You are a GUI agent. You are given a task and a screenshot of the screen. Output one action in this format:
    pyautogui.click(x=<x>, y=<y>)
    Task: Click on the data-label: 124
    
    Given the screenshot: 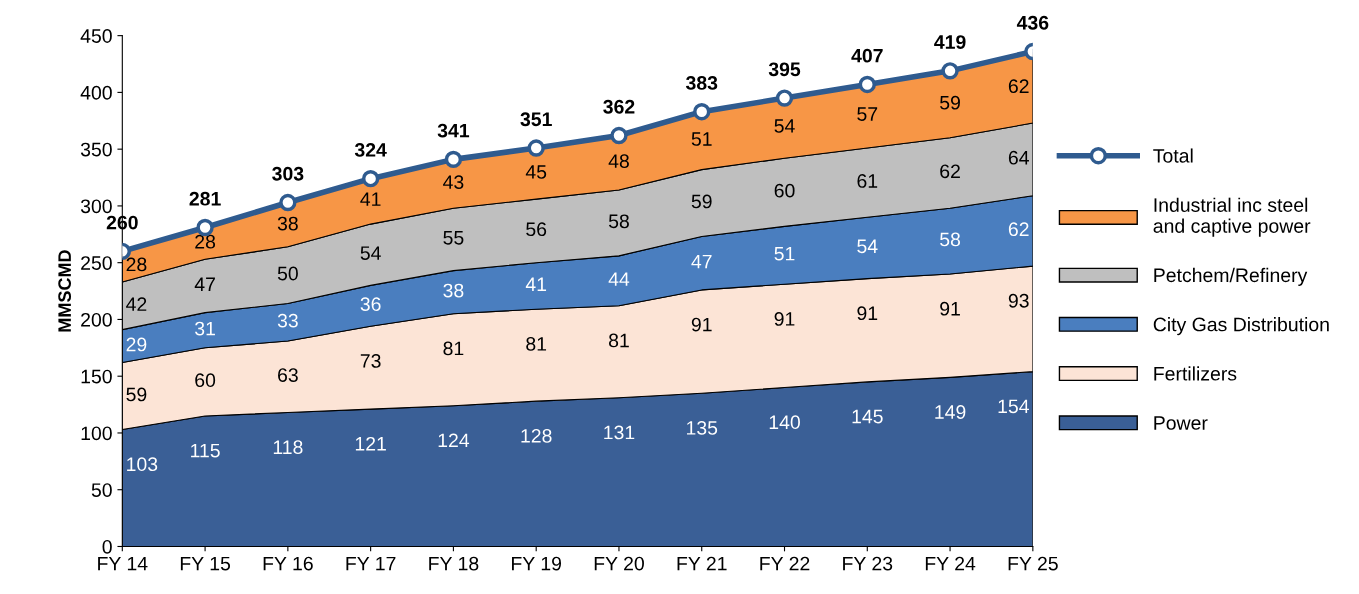 What is the action you would take?
    pyautogui.click(x=454, y=440)
    